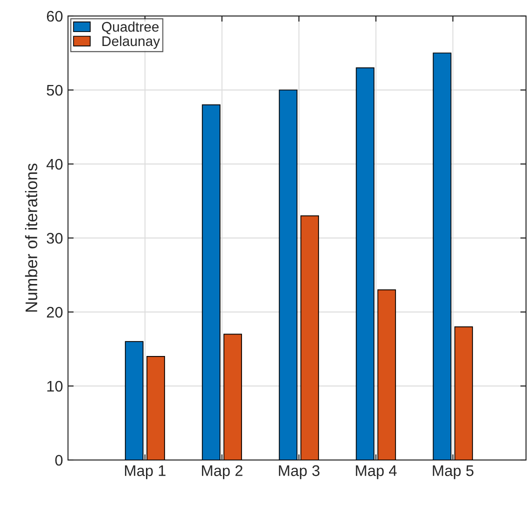 This screenshot has width=527, height=512. Describe the element at coordinates (54, 164) in the screenshot. I see `y-tick-label: 40` at that location.